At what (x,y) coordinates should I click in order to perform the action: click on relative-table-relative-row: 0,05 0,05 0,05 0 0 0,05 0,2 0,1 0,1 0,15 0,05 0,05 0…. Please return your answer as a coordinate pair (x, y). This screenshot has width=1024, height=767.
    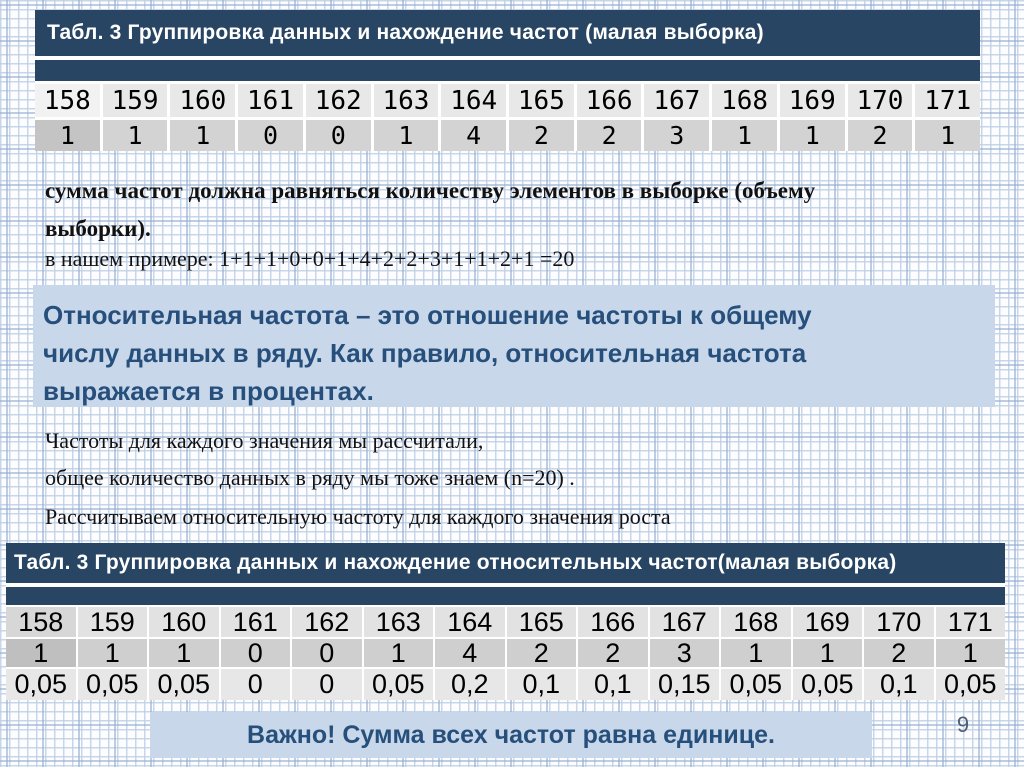
    Looking at the image, I should click on (505, 684).